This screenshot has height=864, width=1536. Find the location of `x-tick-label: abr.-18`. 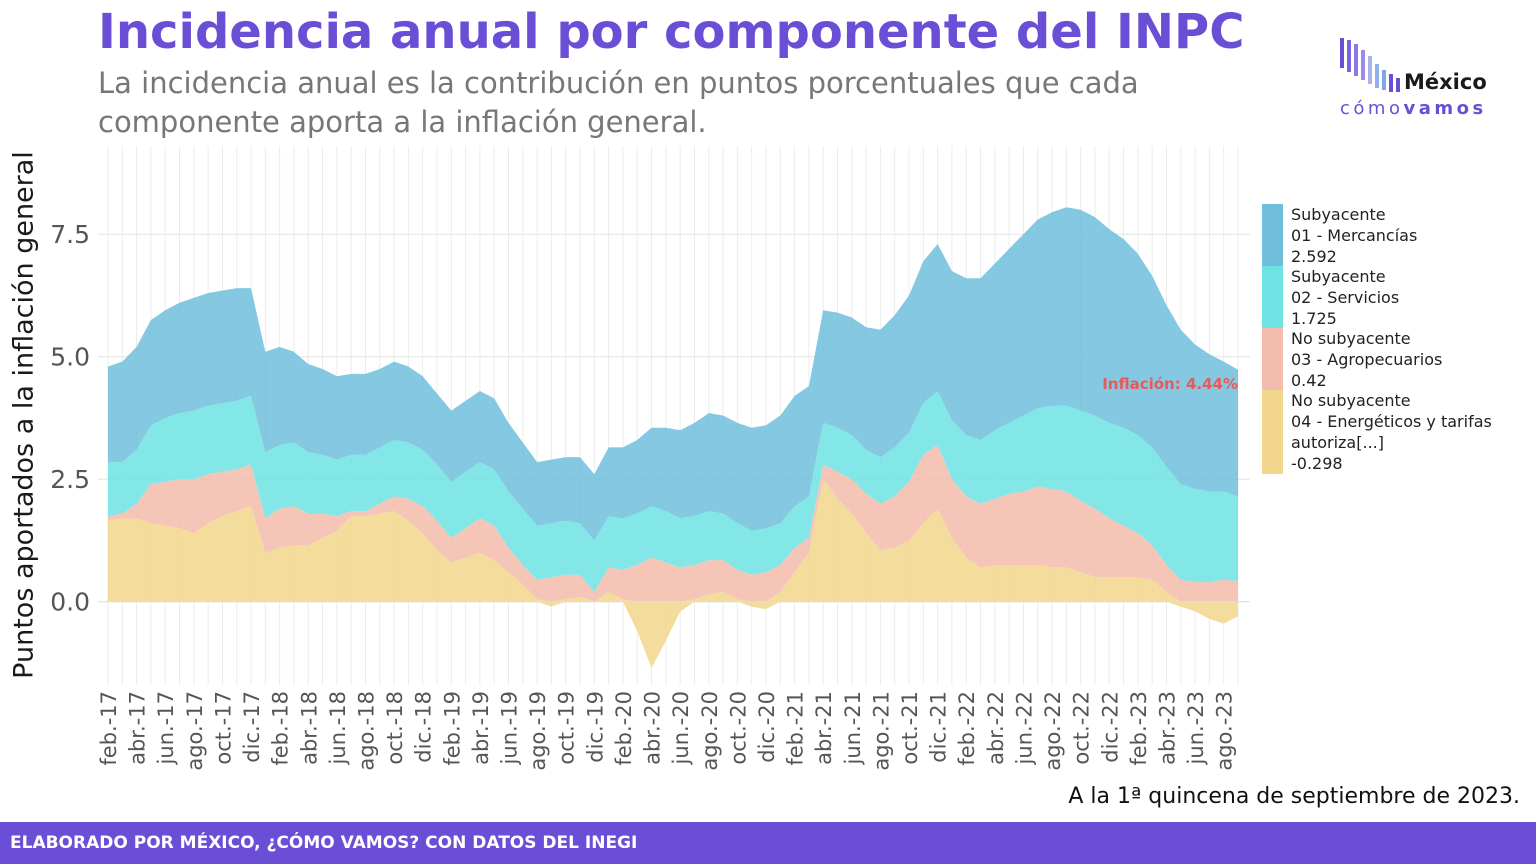

x-tick-label: abr.-18 is located at coordinates (309, 728).